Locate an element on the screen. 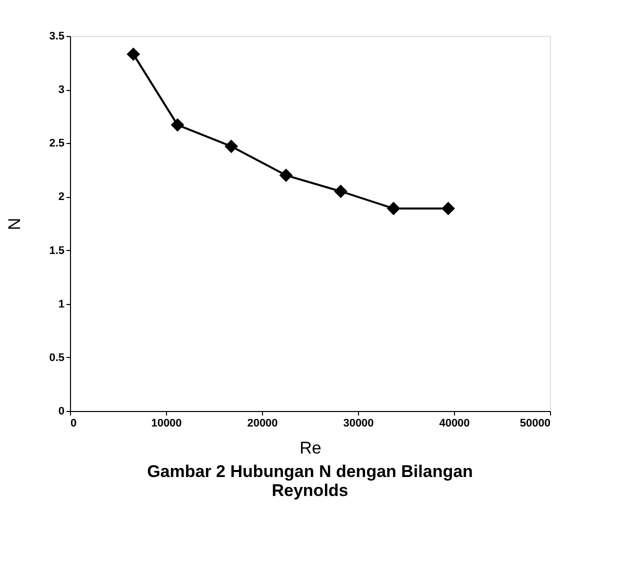 Image resolution: width=628 pixels, height=570 pixels. x-tick-label: 10000 is located at coordinates (166, 424).